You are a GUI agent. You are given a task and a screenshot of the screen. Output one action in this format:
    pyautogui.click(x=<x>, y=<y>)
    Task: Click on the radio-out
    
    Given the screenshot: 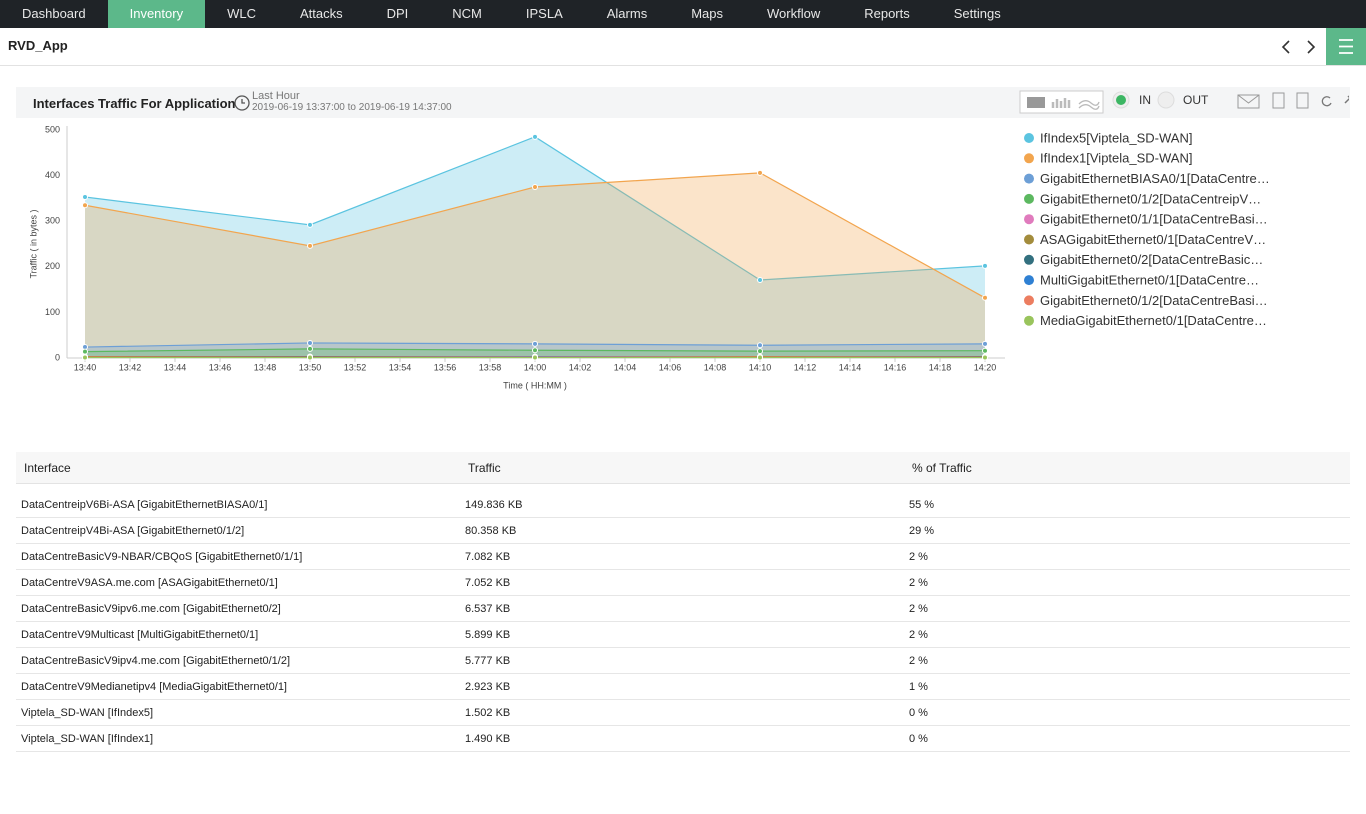 What is the action you would take?
    pyautogui.click(x=1166, y=100)
    